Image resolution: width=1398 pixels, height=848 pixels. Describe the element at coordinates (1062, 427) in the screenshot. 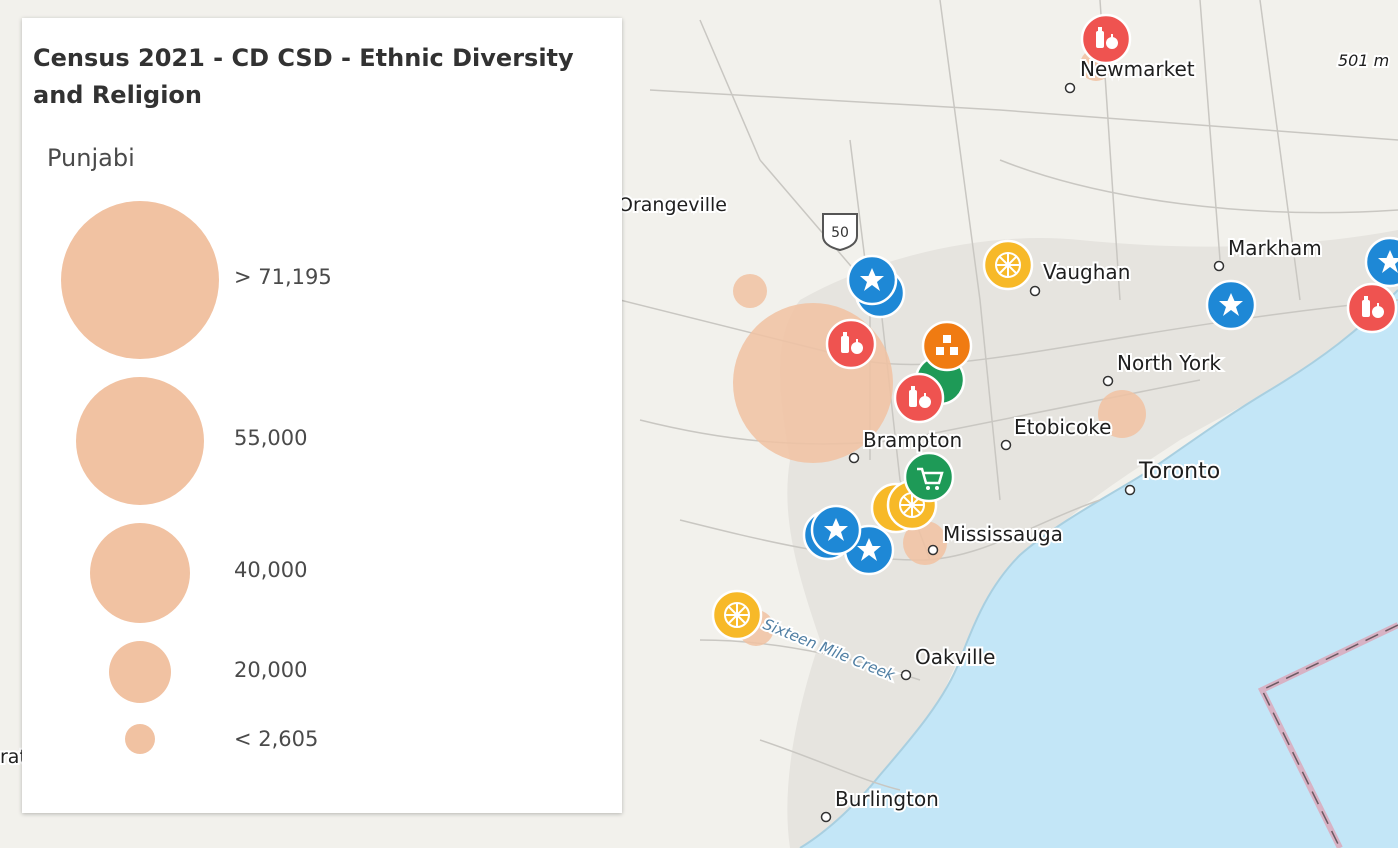

I see `label-etobicoke: Etobicoke` at that location.